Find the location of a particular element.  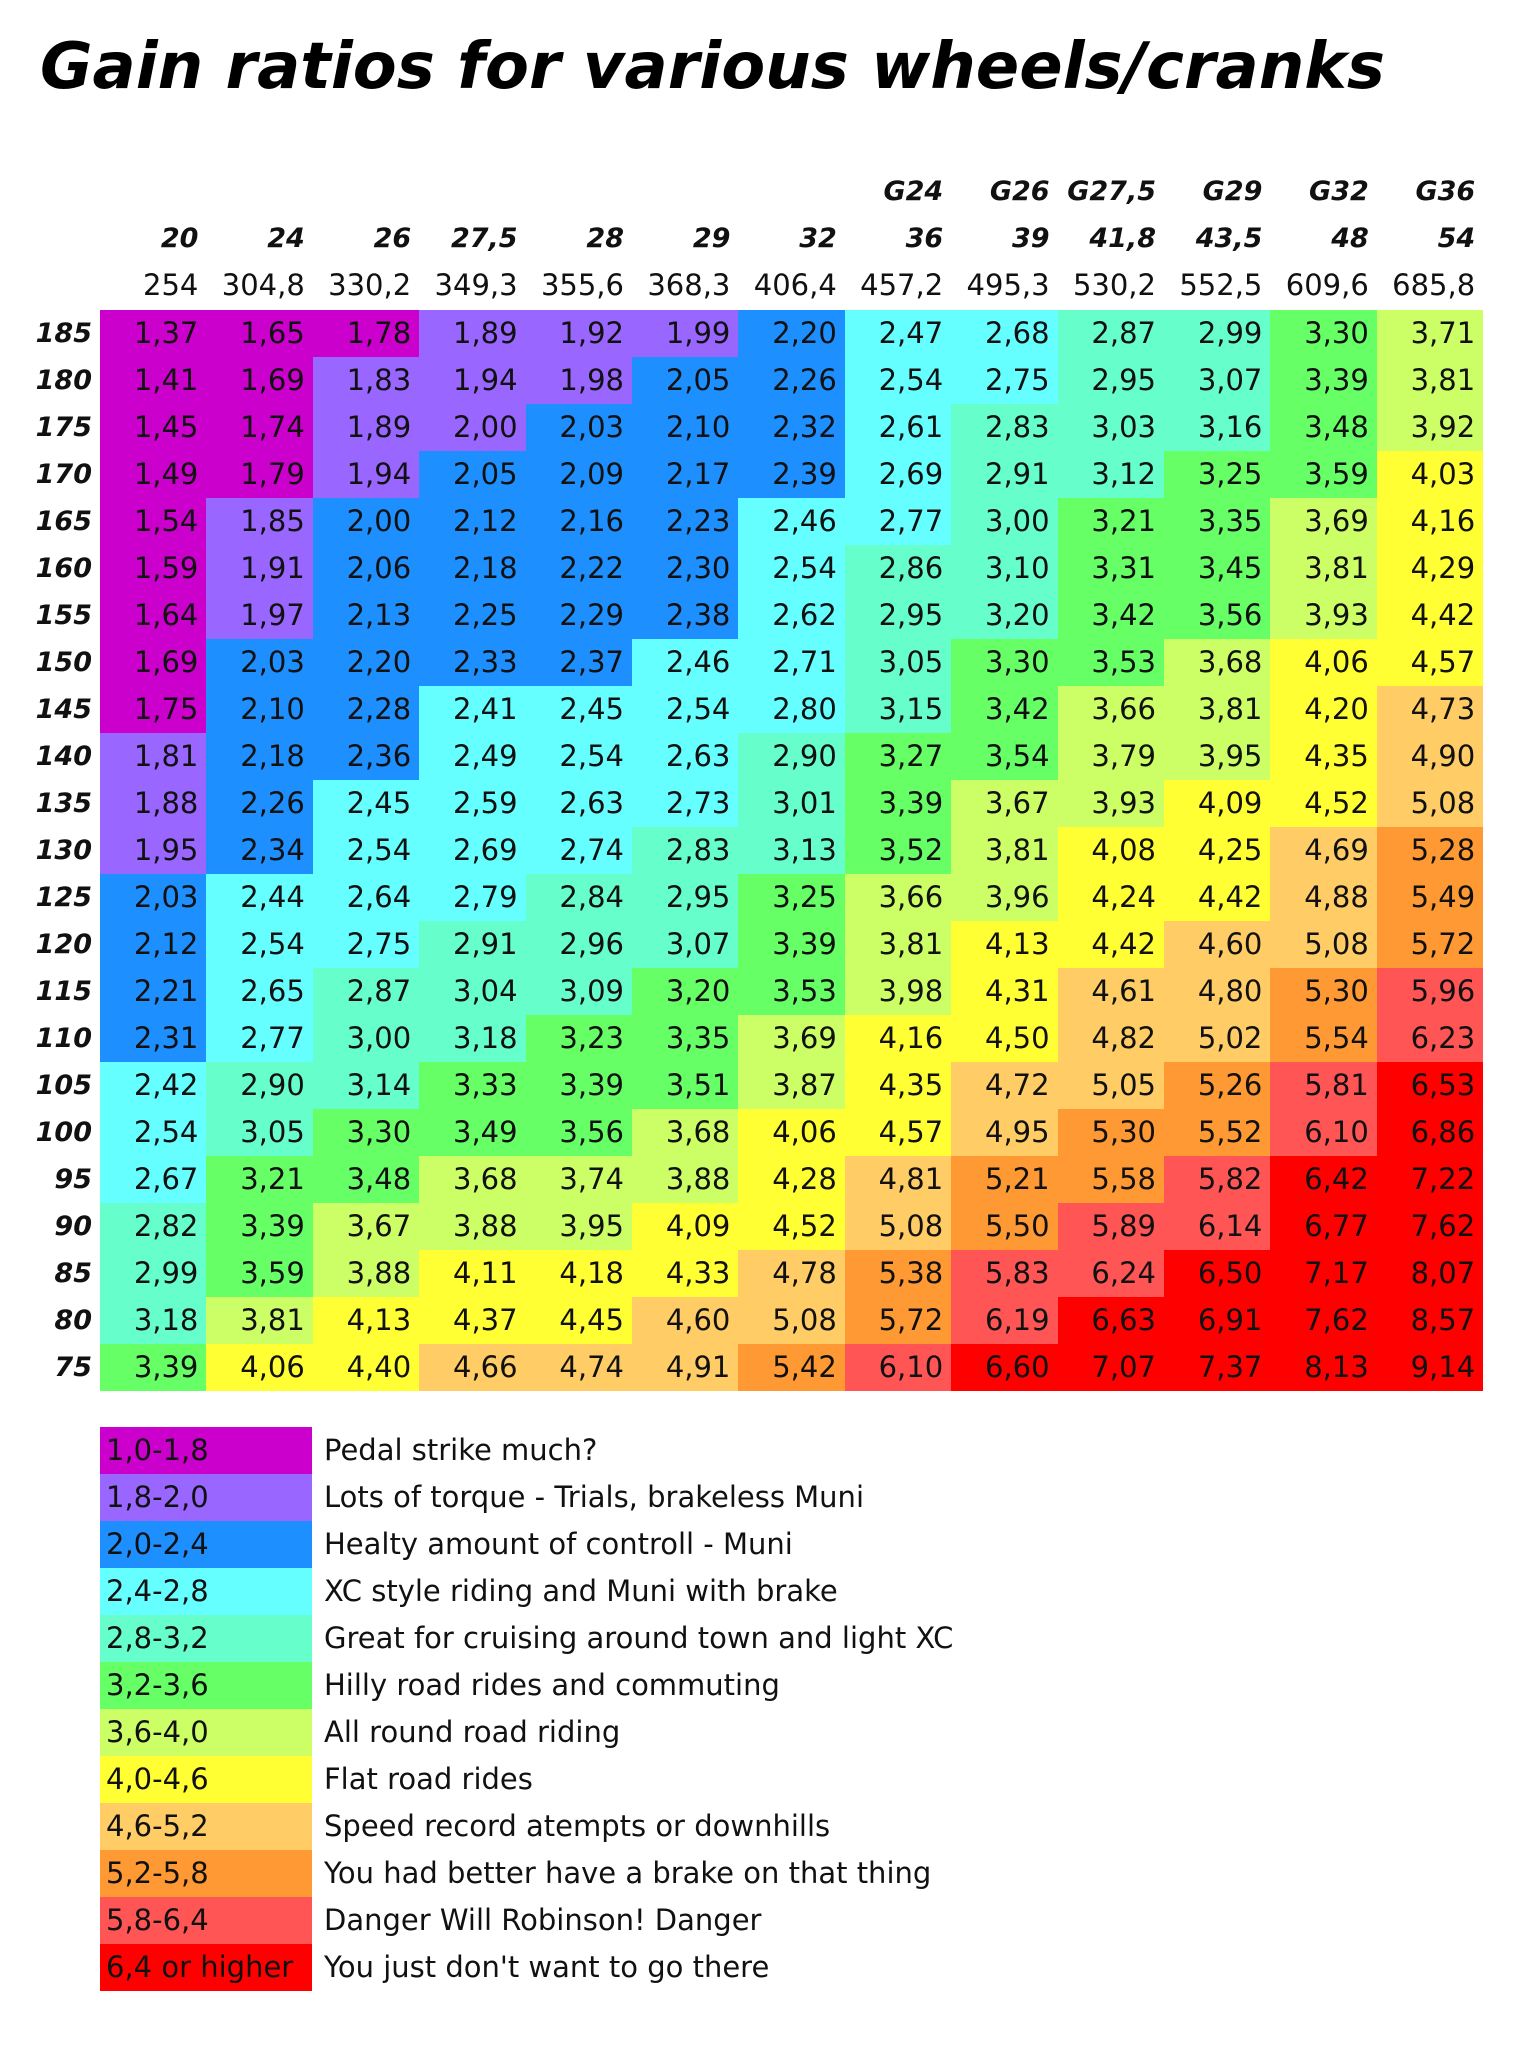

ratio-cell: 3,16 is located at coordinates (1217, 427).